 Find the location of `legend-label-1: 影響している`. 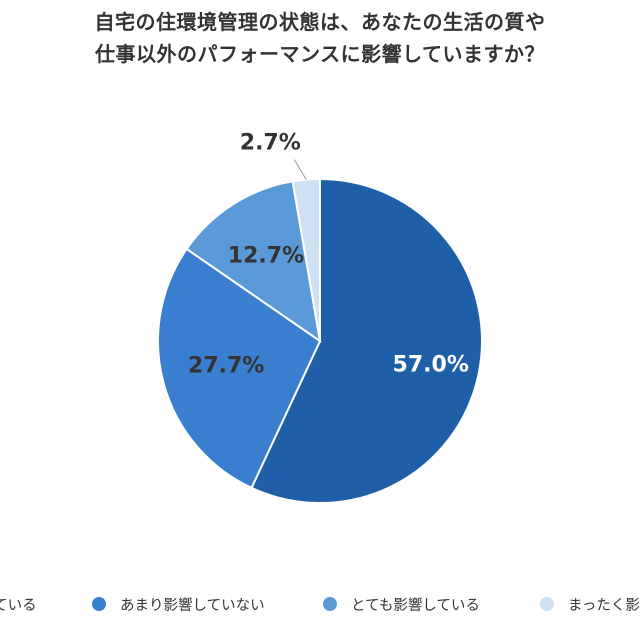

legend-label-1: 影響している is located at coordinates (18, 605).